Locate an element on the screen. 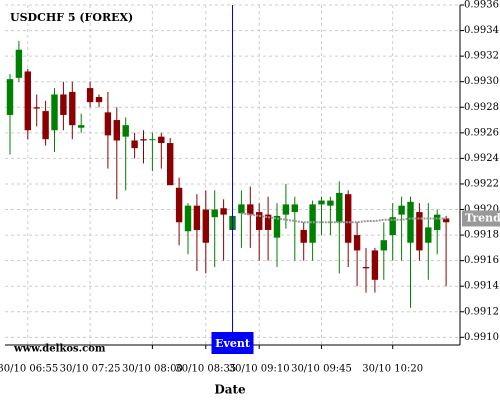  y-tick-label: 0.9922 is located at coordinates (481, 183).